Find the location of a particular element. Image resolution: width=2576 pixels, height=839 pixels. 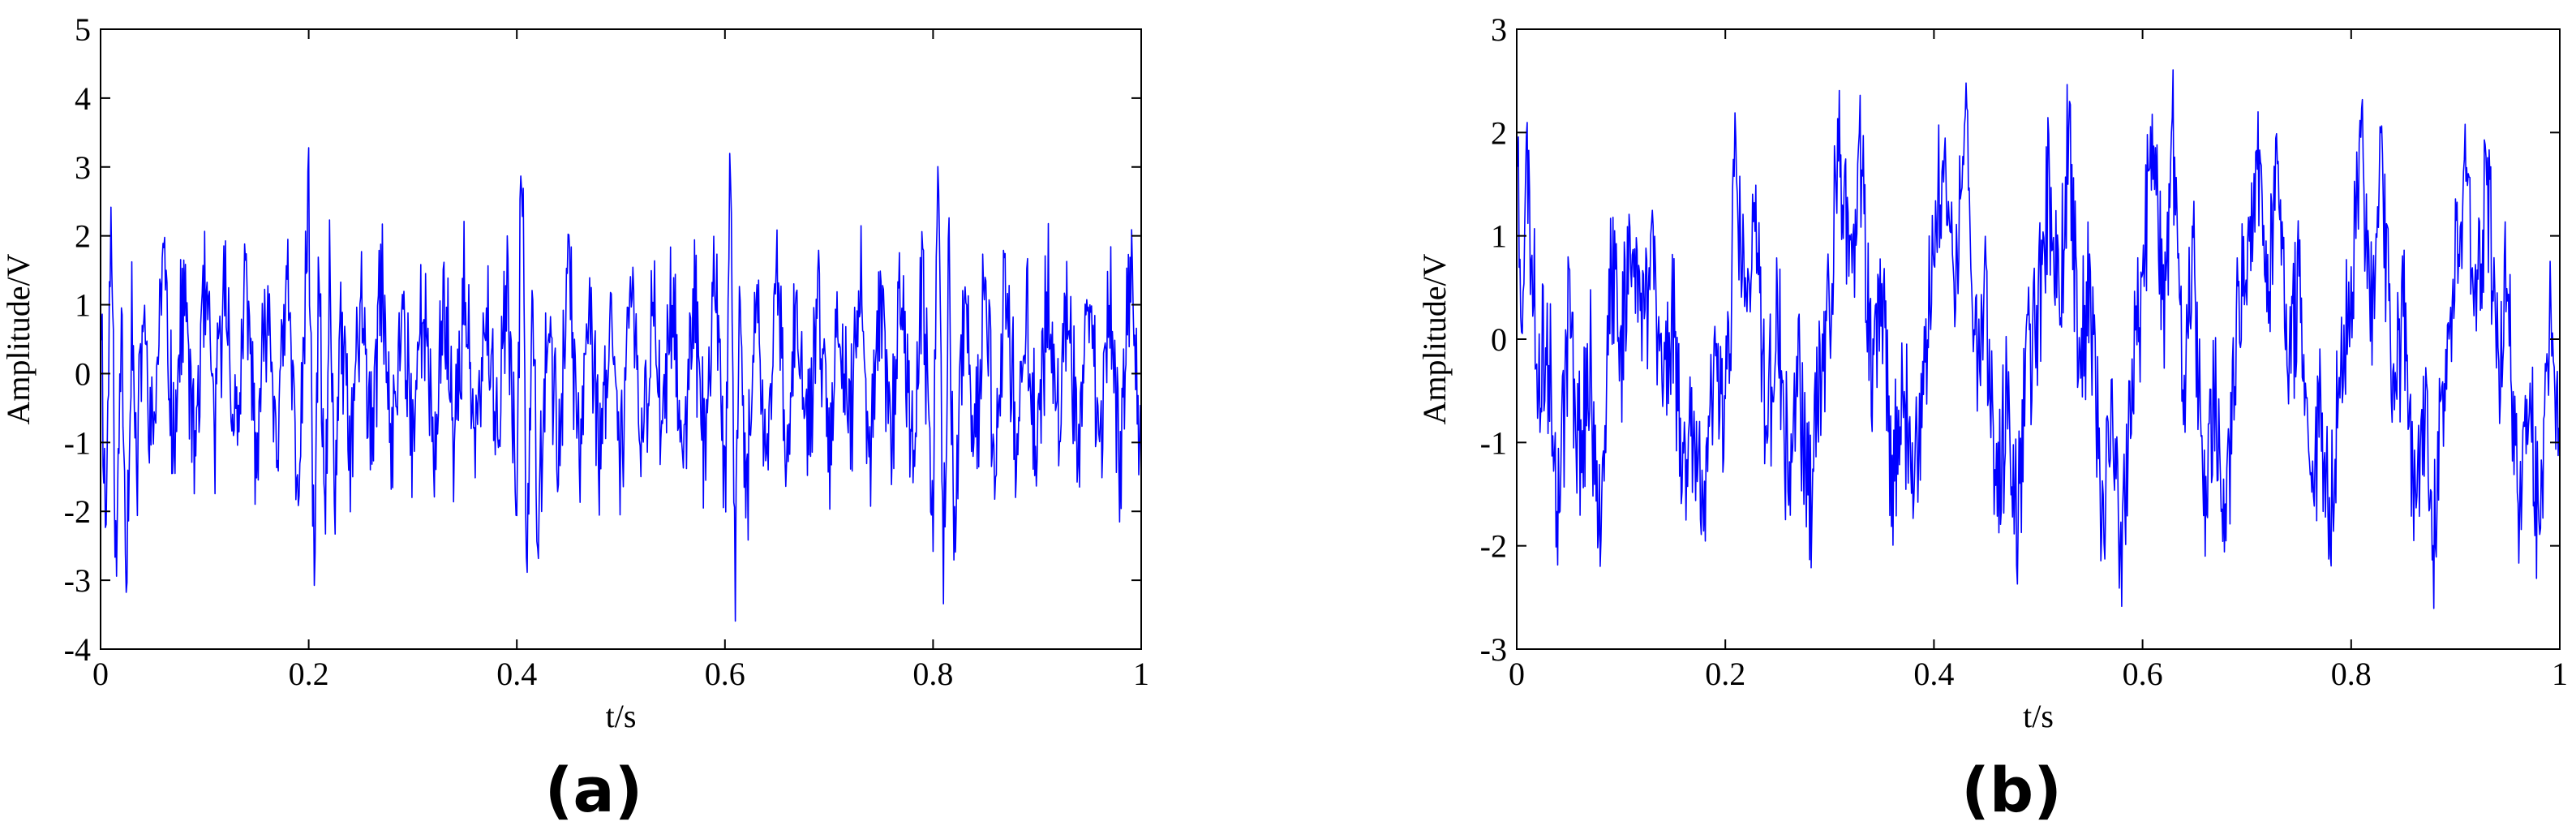

panel-label: (b) is located at coordinates (2012, 790).